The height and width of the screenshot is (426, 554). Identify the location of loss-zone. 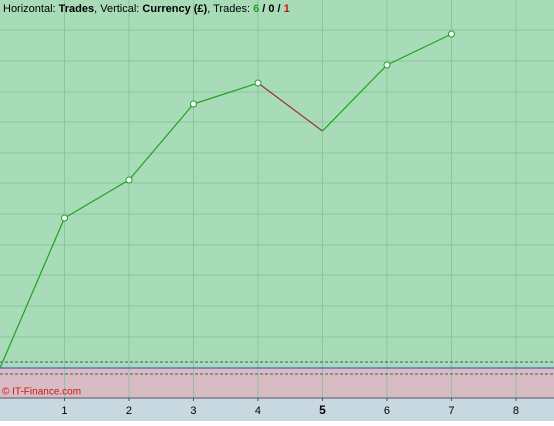
(277, 383).